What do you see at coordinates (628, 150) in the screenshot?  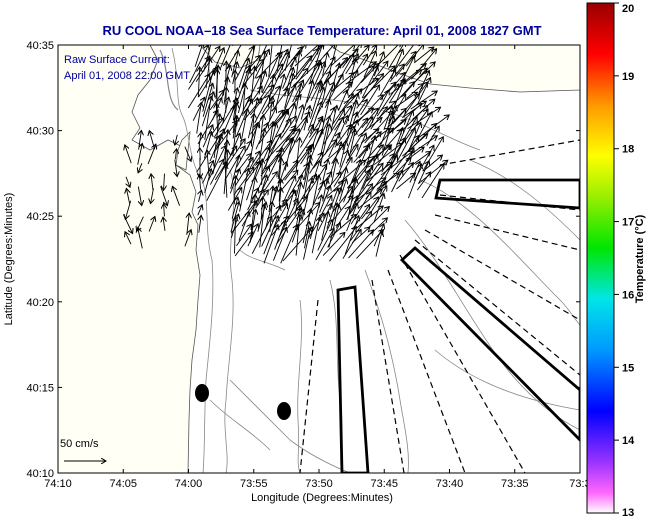 I see `colorbar-tick-label: 18` at bounding box center [628, 150].